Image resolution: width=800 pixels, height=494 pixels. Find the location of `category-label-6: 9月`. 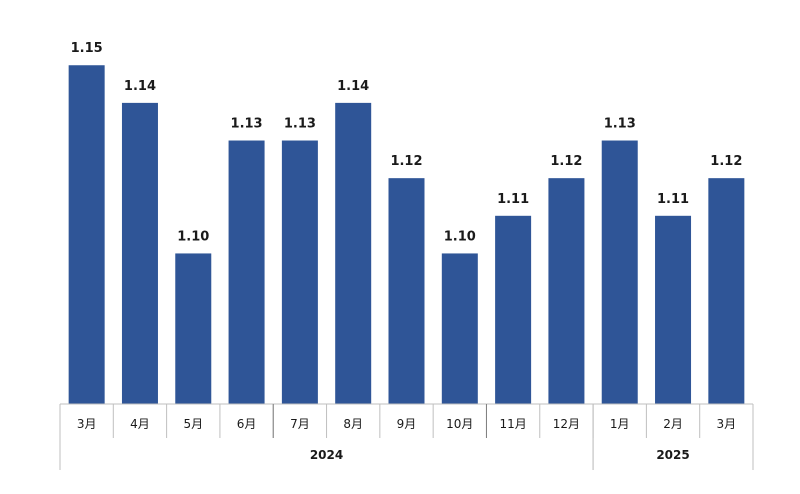

category-label-6: 9月 is located at coordinates (407, 424).